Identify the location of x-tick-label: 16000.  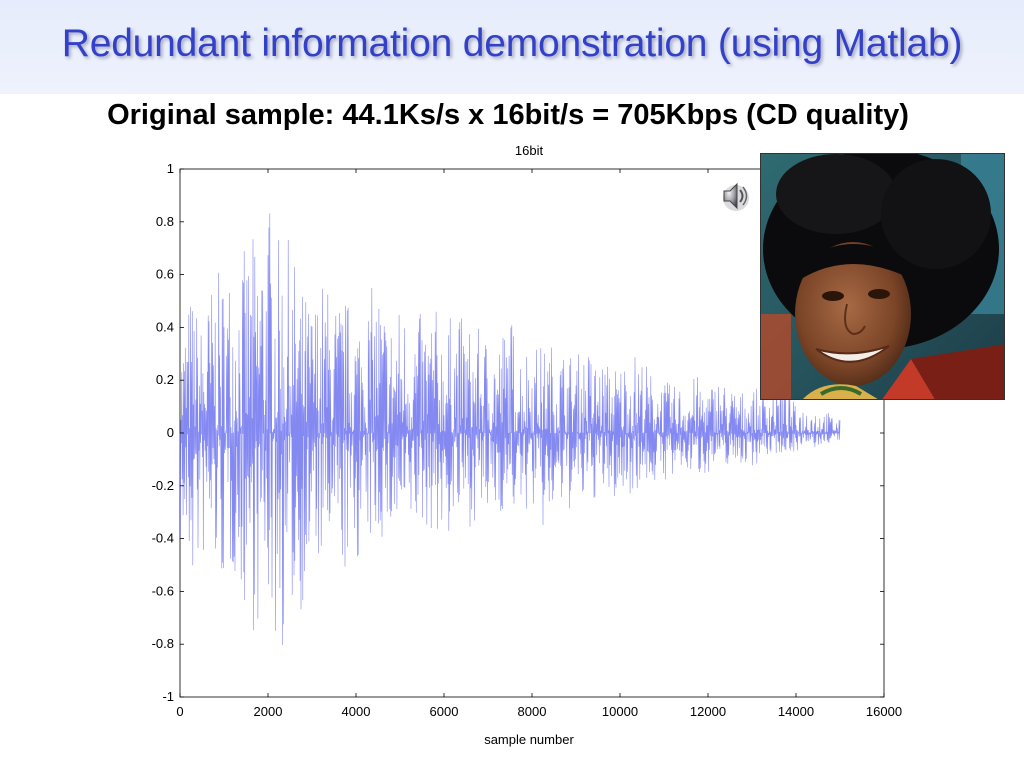
(884, 711).